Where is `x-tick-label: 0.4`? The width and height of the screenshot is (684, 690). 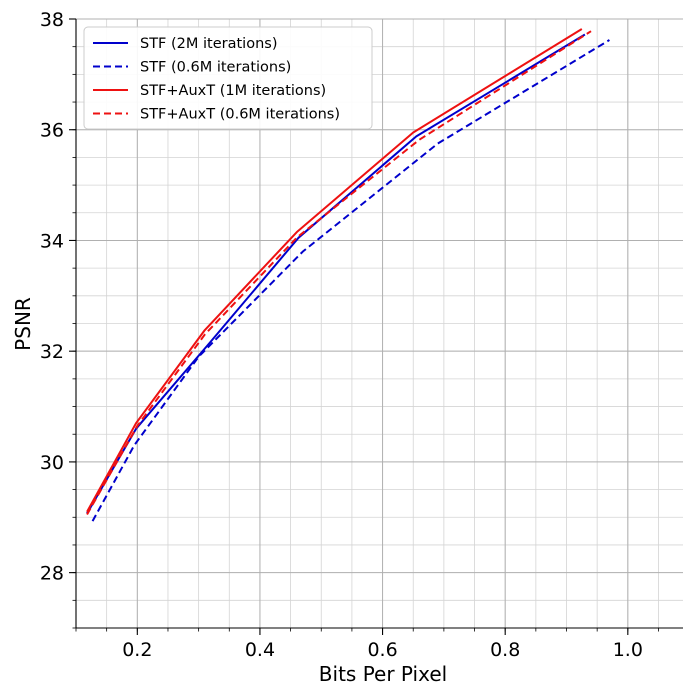
x-tick-label: 0.4 is located at coordinates (260, 650).